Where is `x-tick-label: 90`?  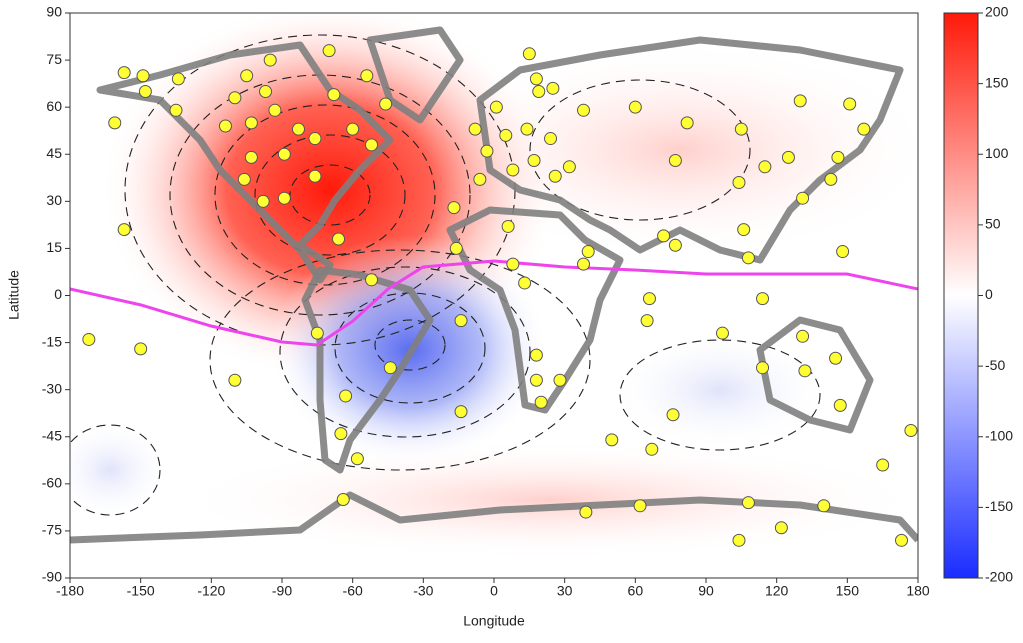 x-tick-label: 90 is located at coordinates (706, 591).